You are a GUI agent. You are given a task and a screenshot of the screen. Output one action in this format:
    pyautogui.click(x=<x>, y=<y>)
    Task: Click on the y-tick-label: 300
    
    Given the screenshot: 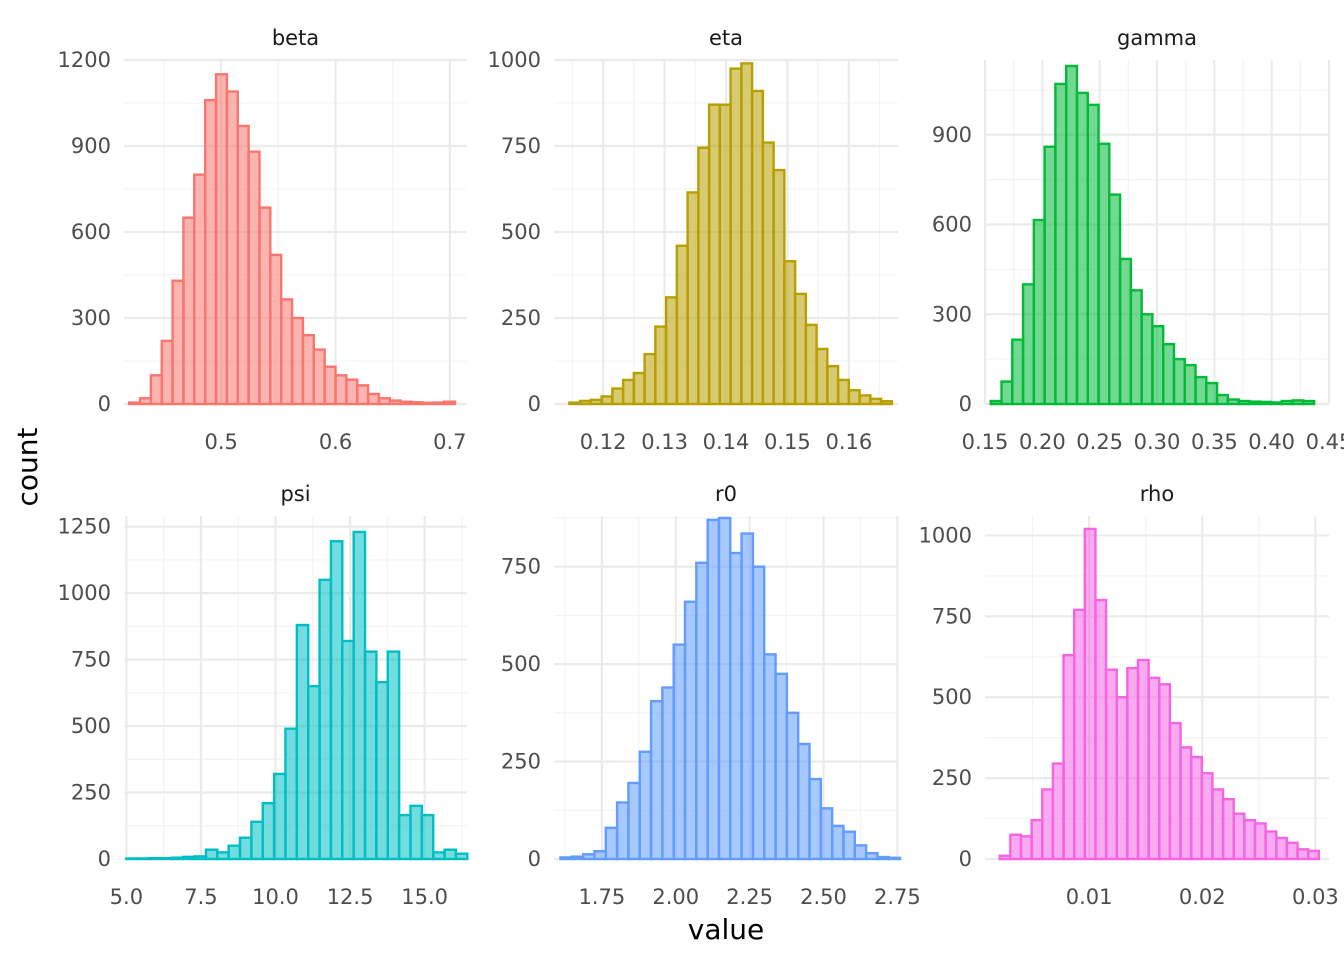 What is the action you would take?
    pyautogui.click(x=952, y=314)
    